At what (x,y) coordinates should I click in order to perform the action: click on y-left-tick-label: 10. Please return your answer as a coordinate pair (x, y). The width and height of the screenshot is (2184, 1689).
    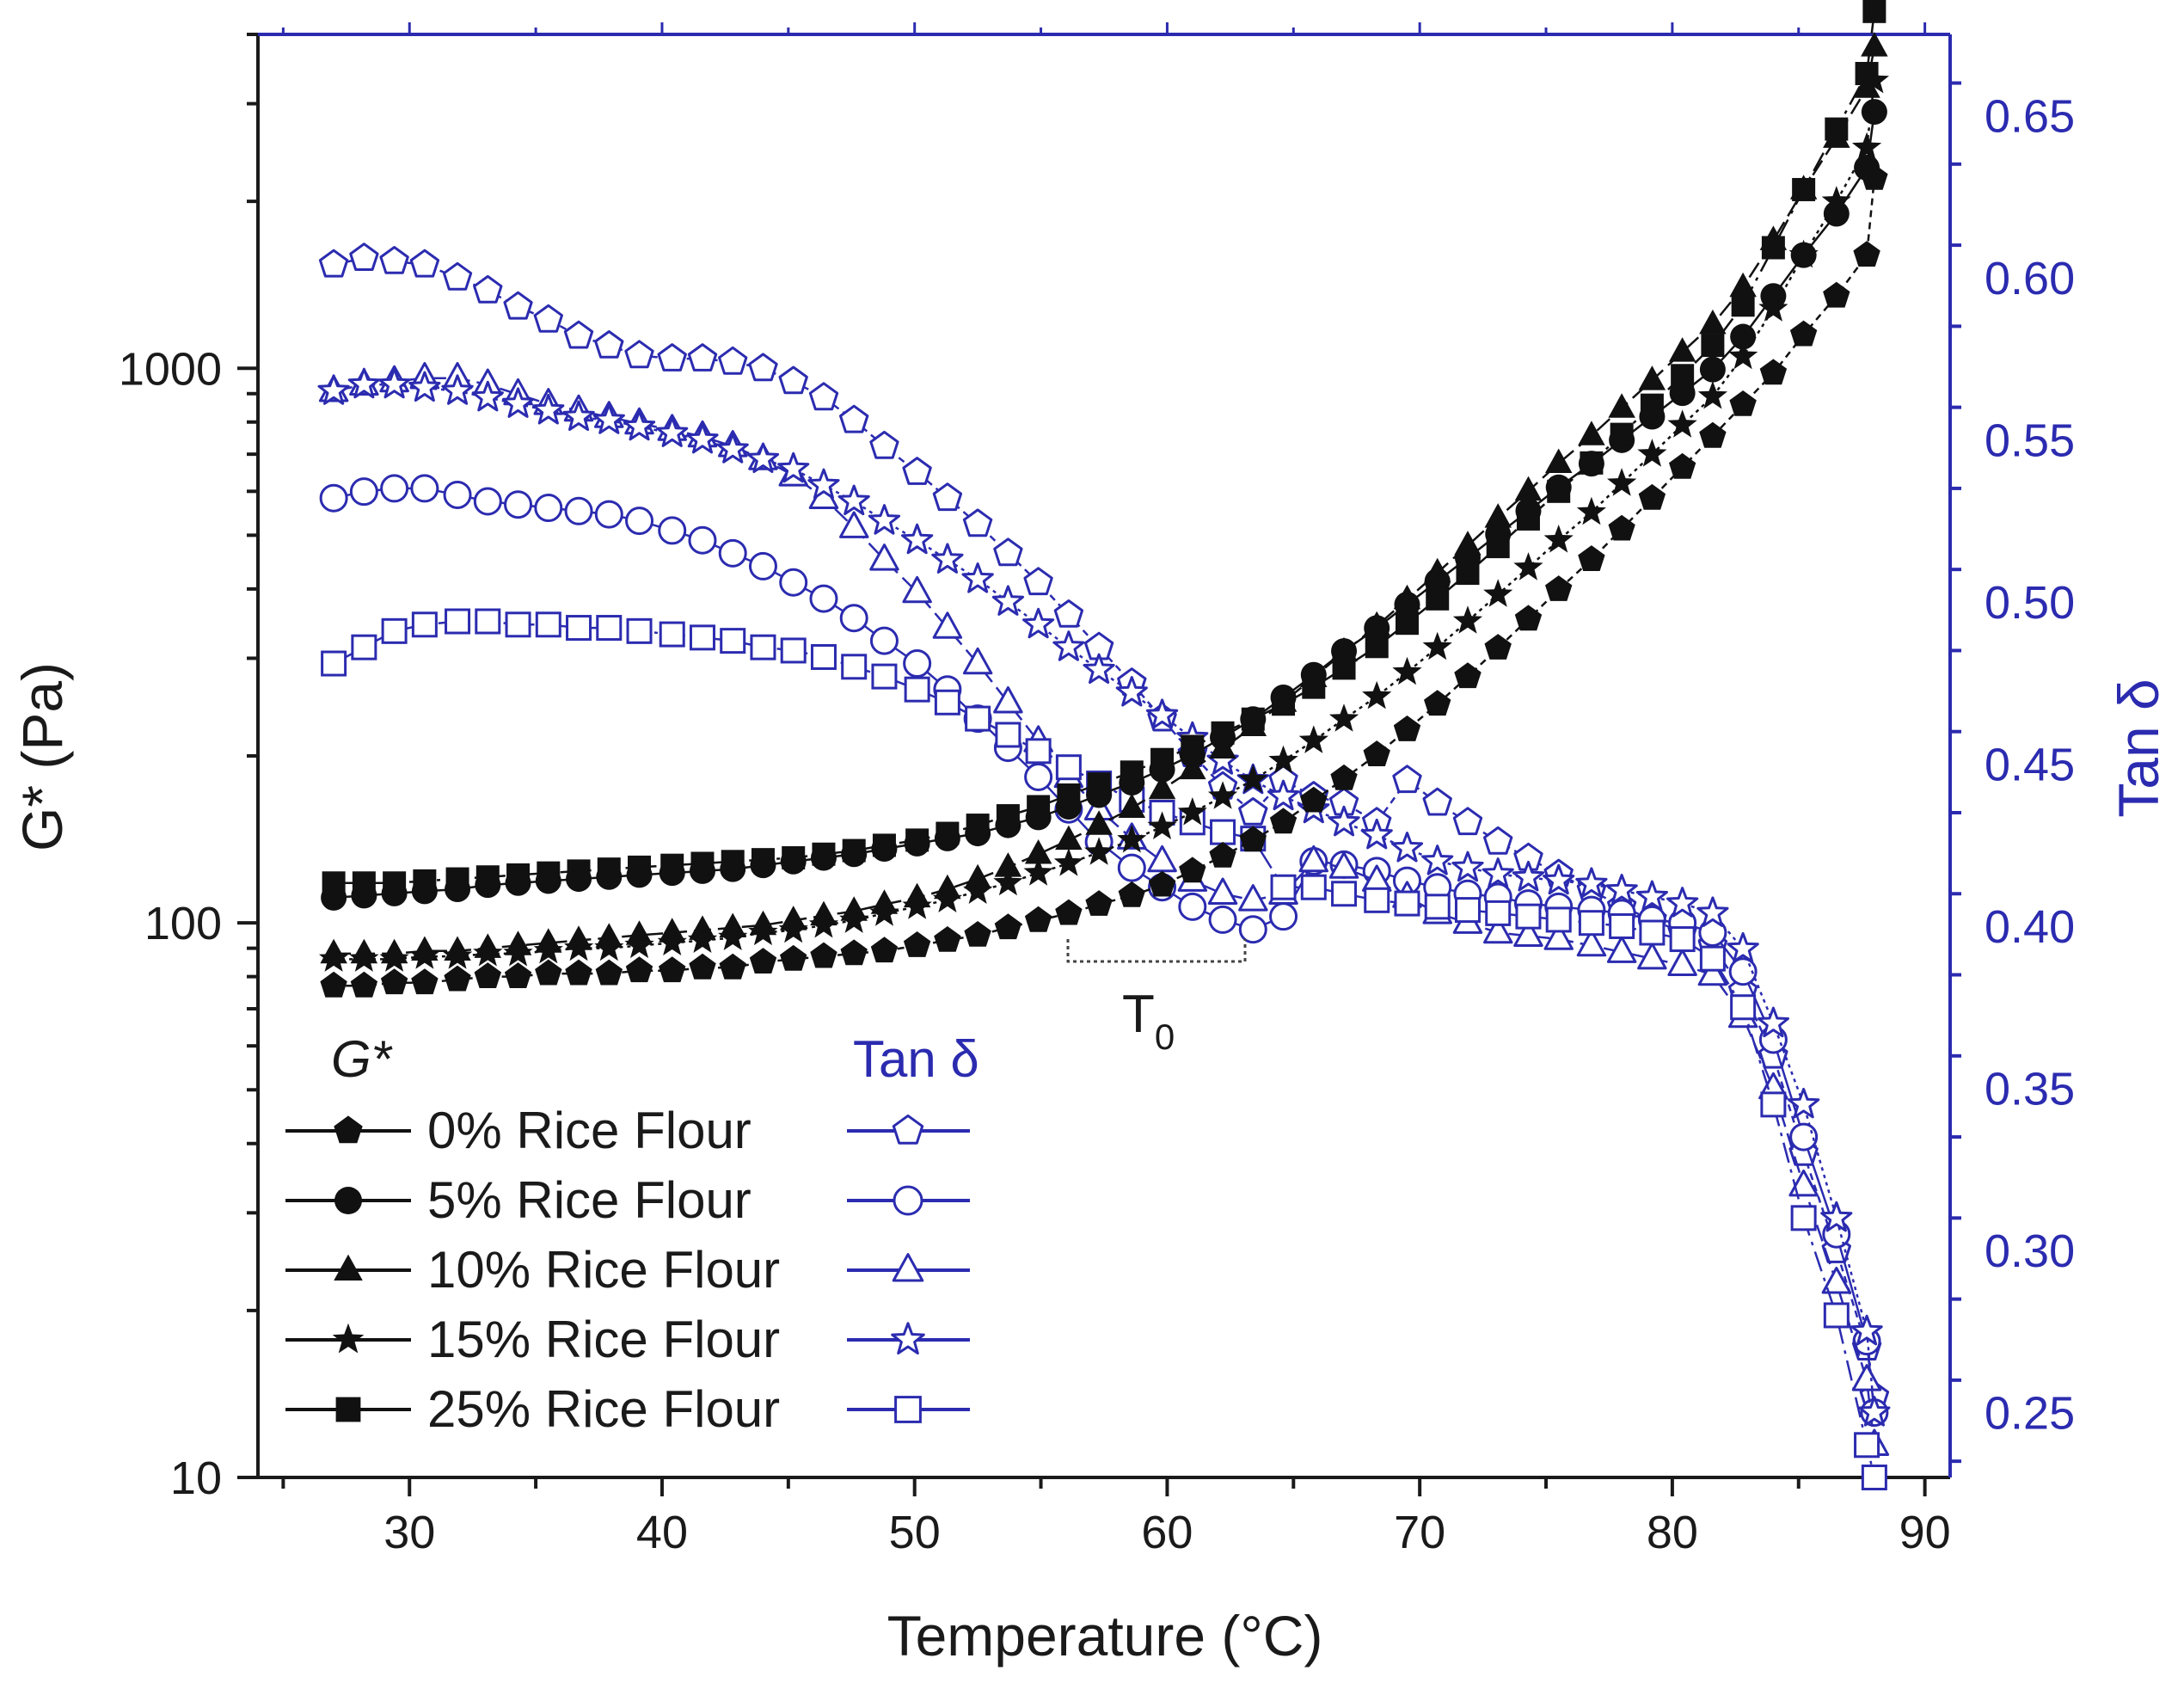
    Looking at the image, I should click on (196, 1478).